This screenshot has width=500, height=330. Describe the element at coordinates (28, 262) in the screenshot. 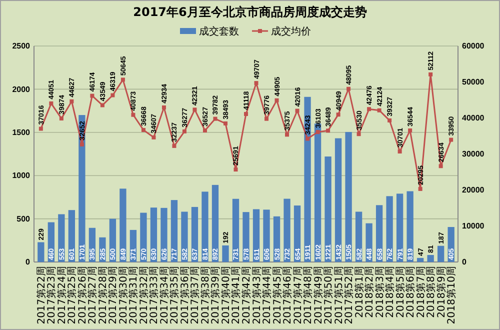

I see `y-tick-label: 0` at that location.